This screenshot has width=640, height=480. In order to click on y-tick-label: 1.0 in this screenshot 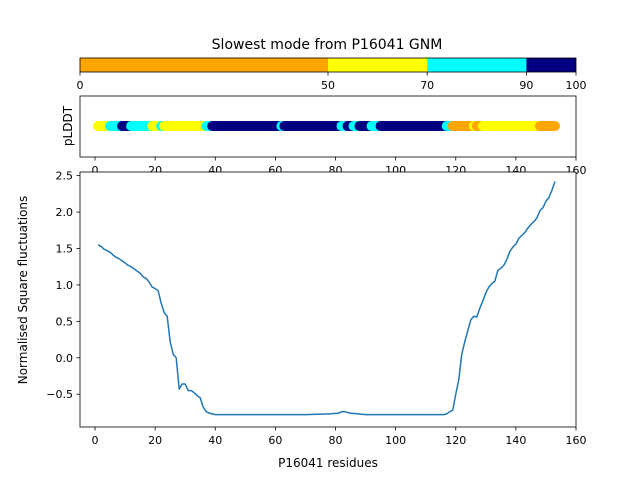, I will do `click(65, 285)`.